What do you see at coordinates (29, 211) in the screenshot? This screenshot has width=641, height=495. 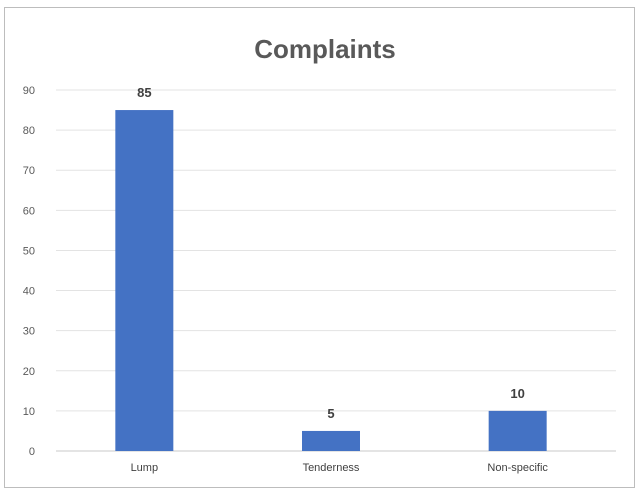 I see `y-tick-label: 60` at bounding box center [29, 211].